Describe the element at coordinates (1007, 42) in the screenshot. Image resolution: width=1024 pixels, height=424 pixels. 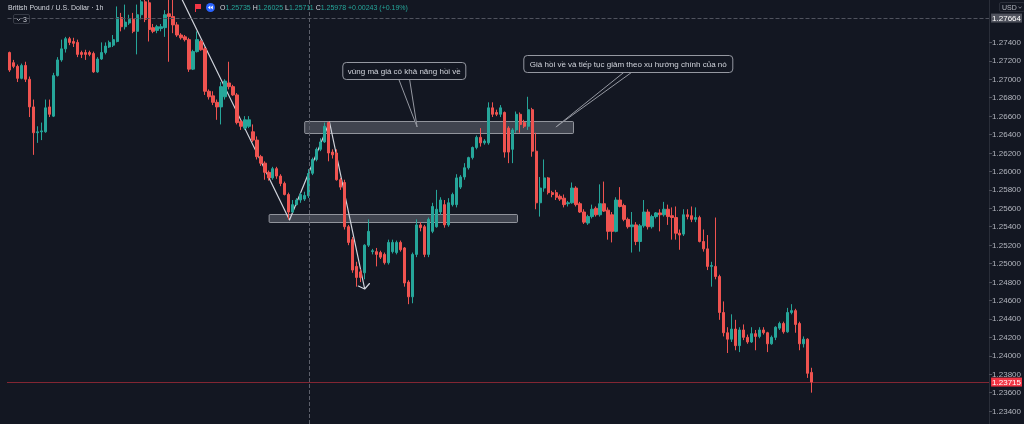
I see `y-tick-label: 1.27400` at that location.